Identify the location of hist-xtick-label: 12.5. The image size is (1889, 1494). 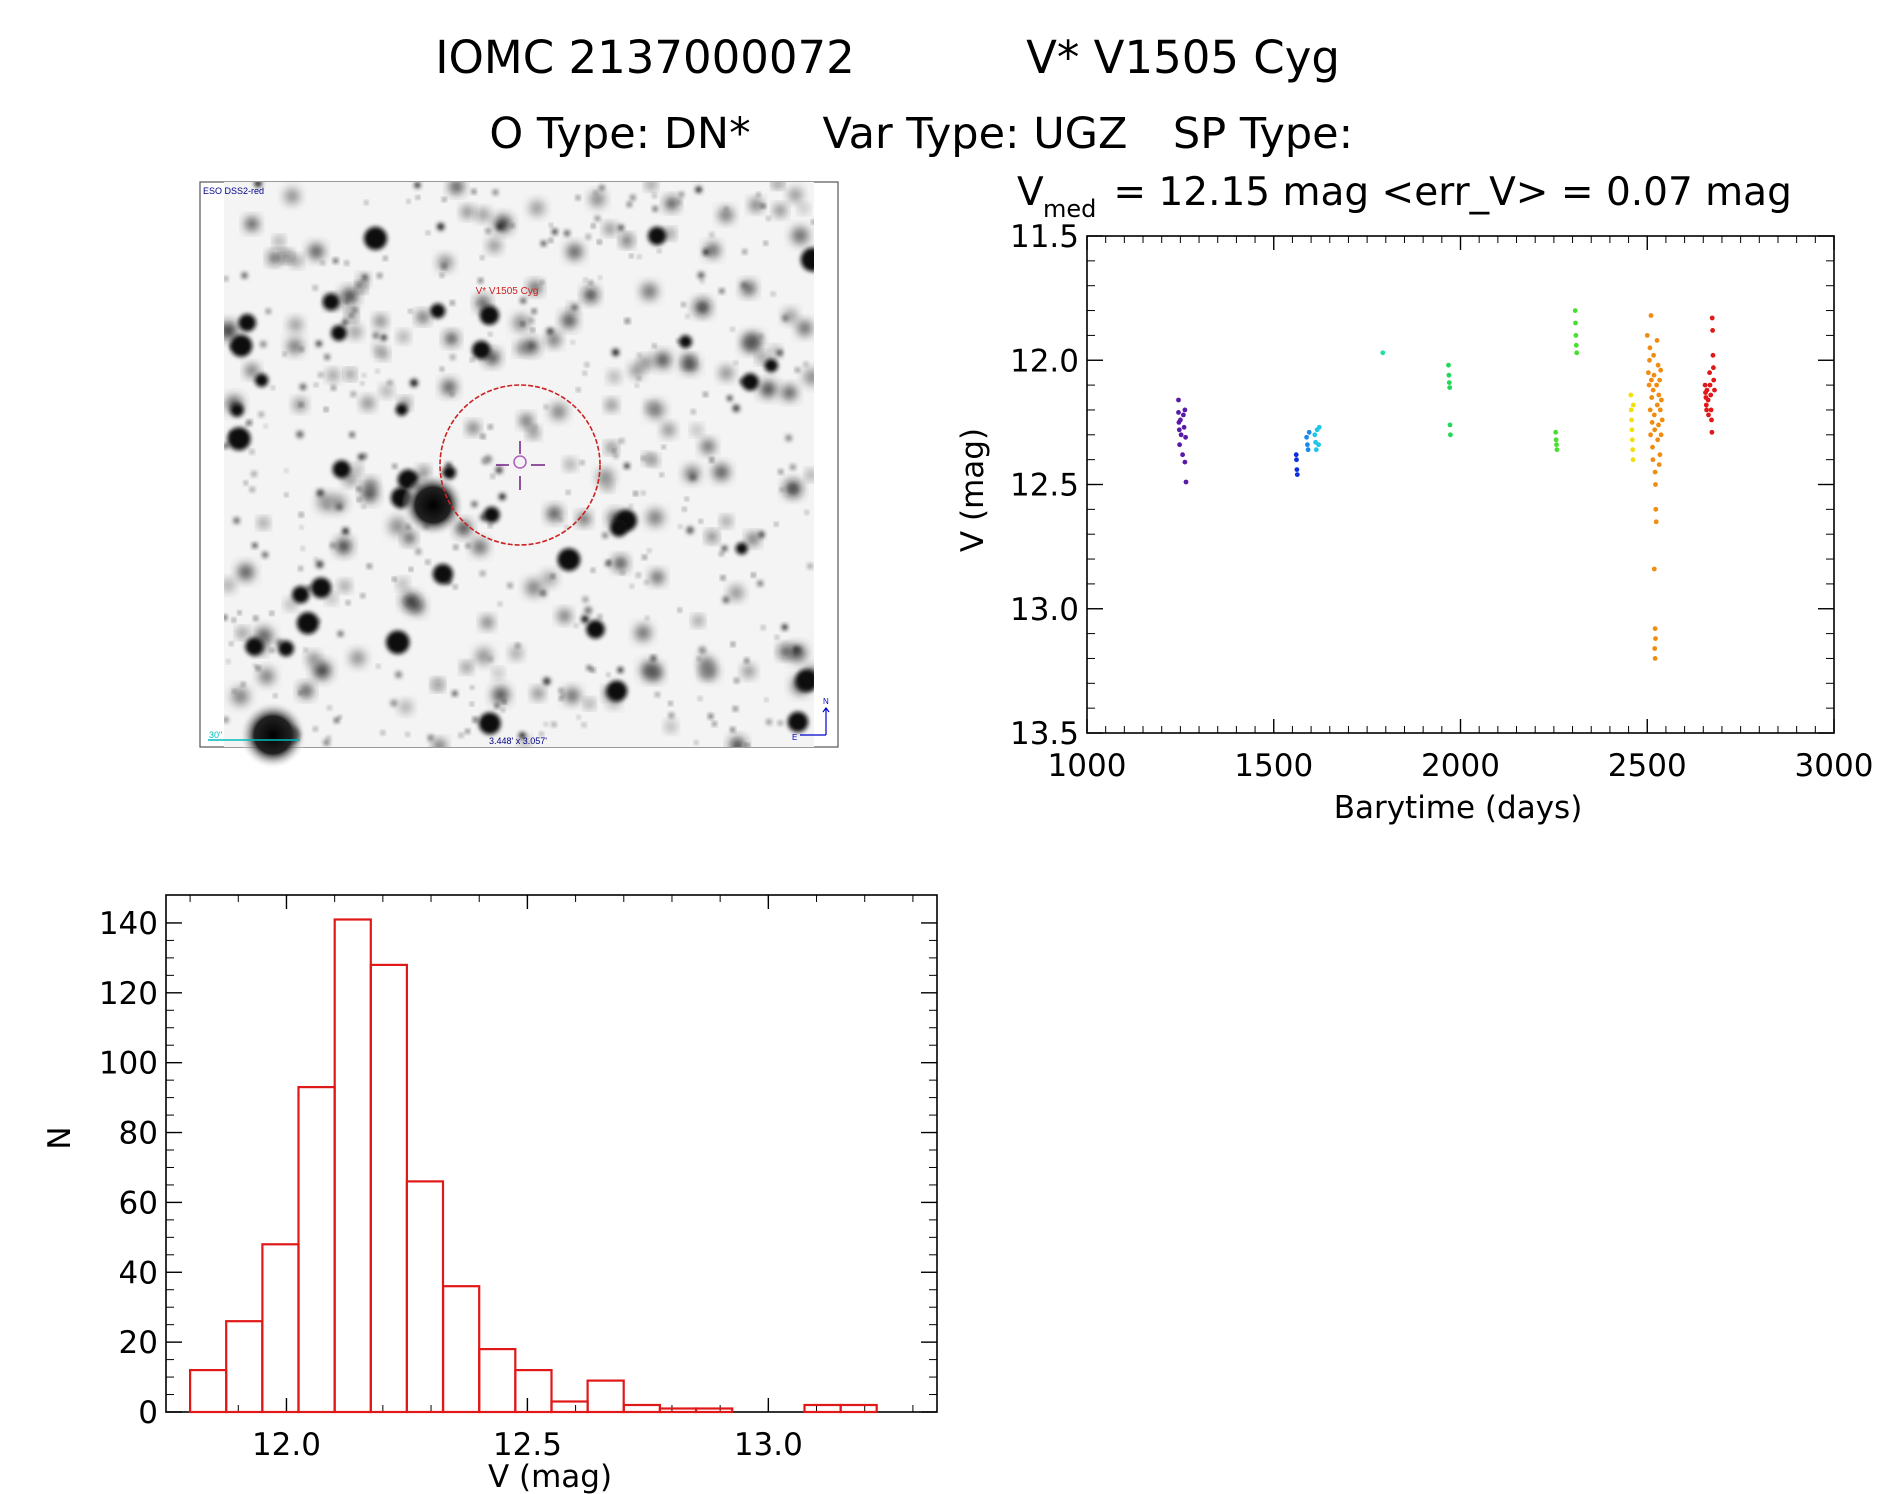
(527, 1445).